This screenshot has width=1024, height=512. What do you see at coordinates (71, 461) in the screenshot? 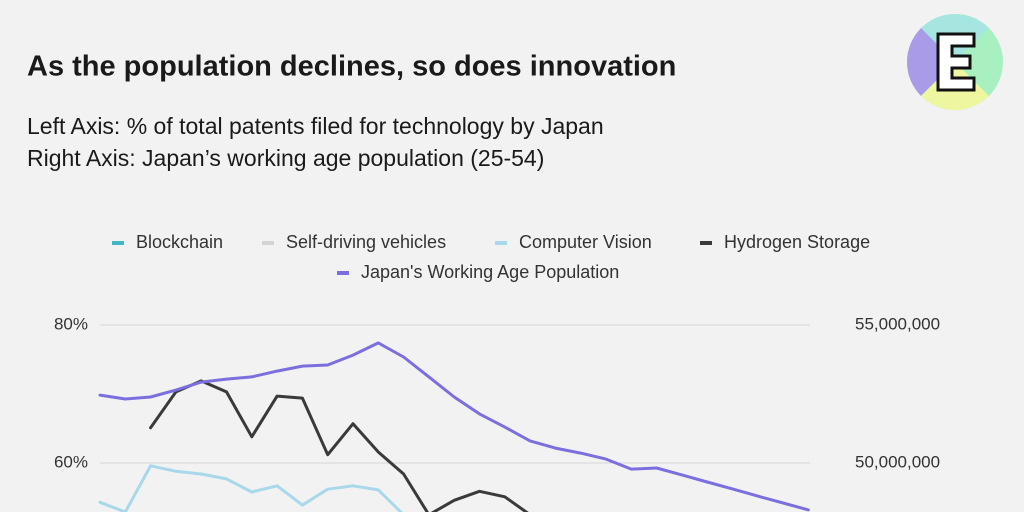
I see `y-tick-label: 60%` at bounding box center [71, 461].